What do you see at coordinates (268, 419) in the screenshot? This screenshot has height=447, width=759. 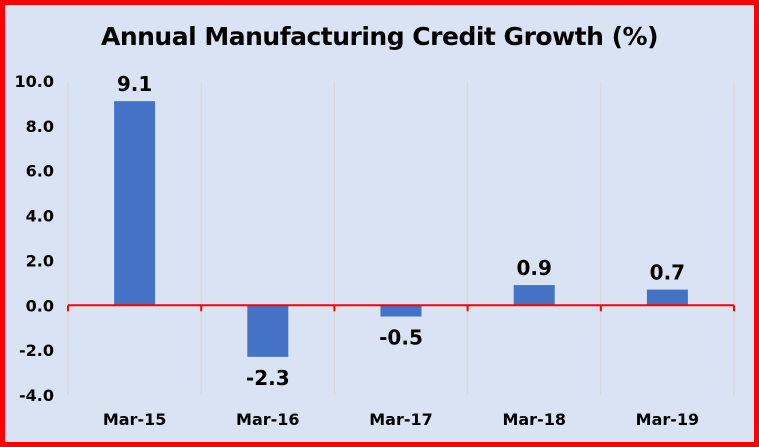 I see `x-tick-label: Mar-16` at bounding box center [268, 419].